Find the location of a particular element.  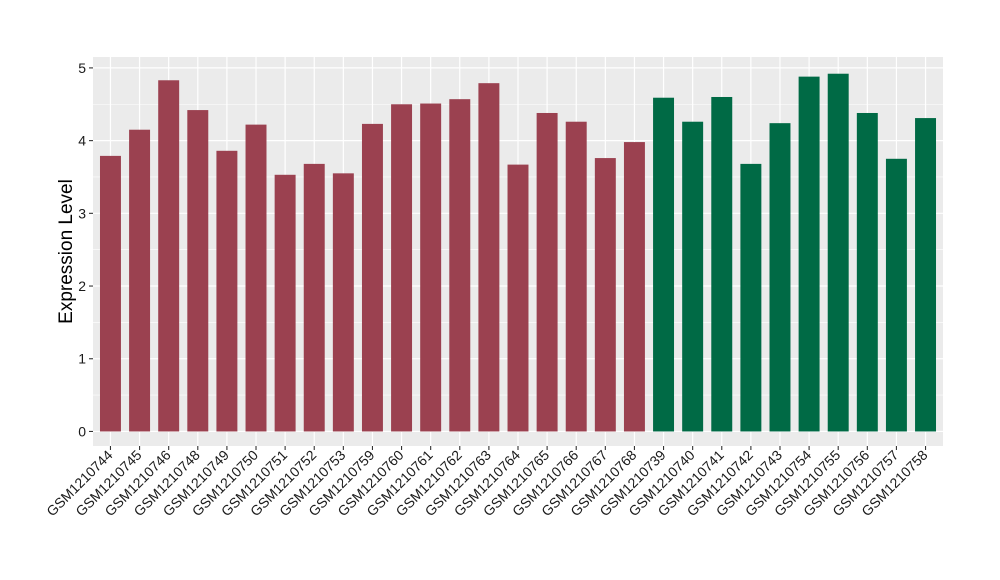

y-axis: 0 1 2 3 4 5 is located at coordinates (85, 249).